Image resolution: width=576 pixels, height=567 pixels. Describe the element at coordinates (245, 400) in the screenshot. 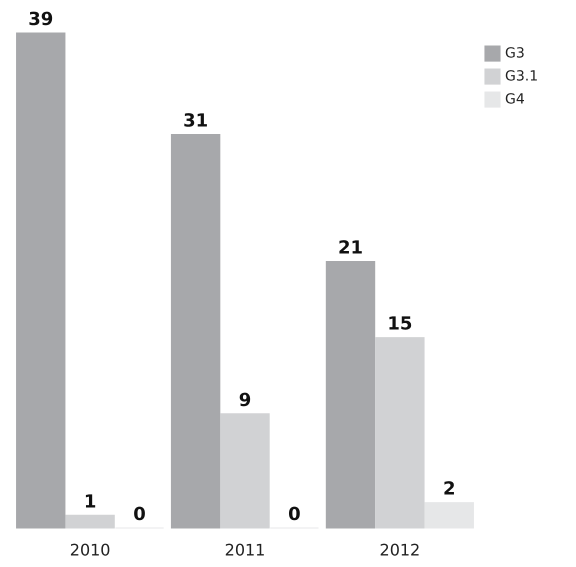

I see `data-label: 9` at that location.